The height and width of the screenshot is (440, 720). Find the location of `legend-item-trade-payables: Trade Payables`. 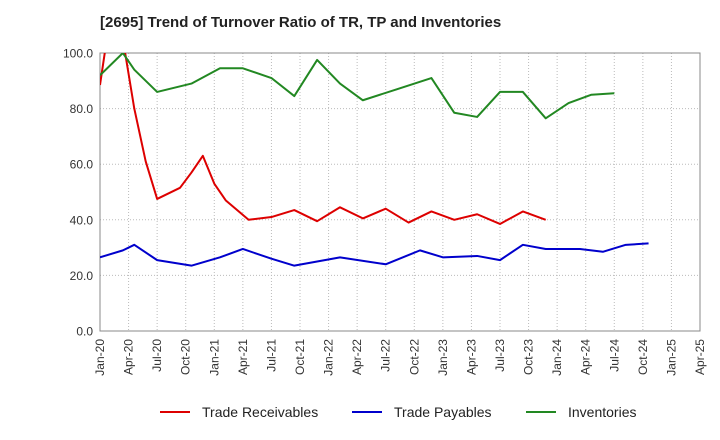

legend-item-trade-payables: Trade Payables is located at coordinates (422, 412).